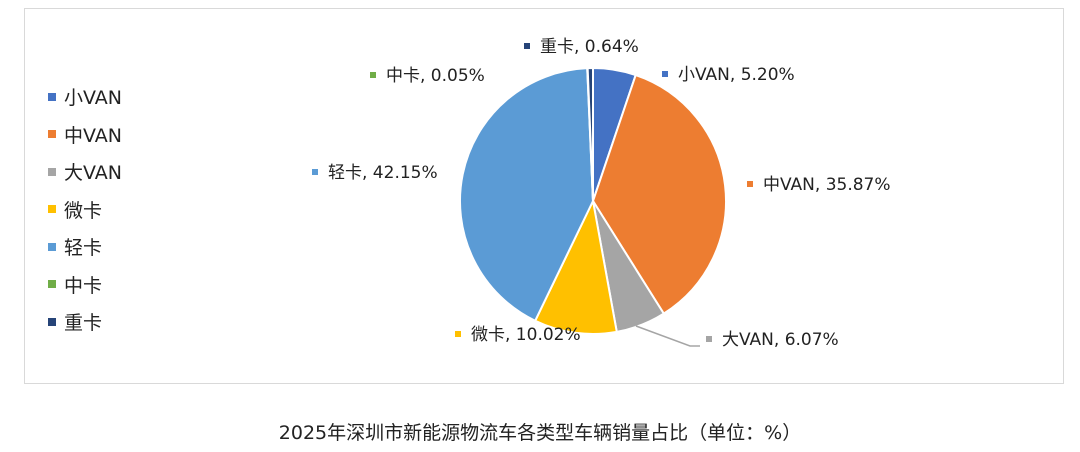  I want to click on chart-legend: 小VAN 中VAN 大VAN 微卡 轻卡 中卡 重卡, so click(85, 209).